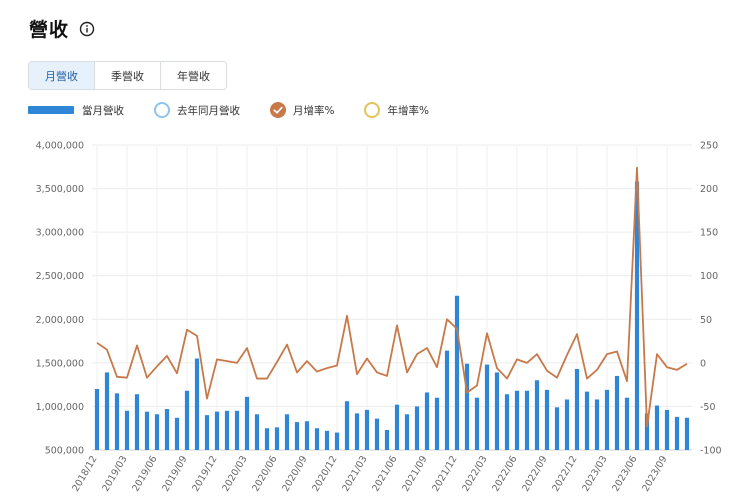 The width and height of the screenshot is (740, 501). What do you see at coordinates (474, 474) in the screenshot?
I see `x-tick-label: 2022/03` at bounding box center [474, 474].